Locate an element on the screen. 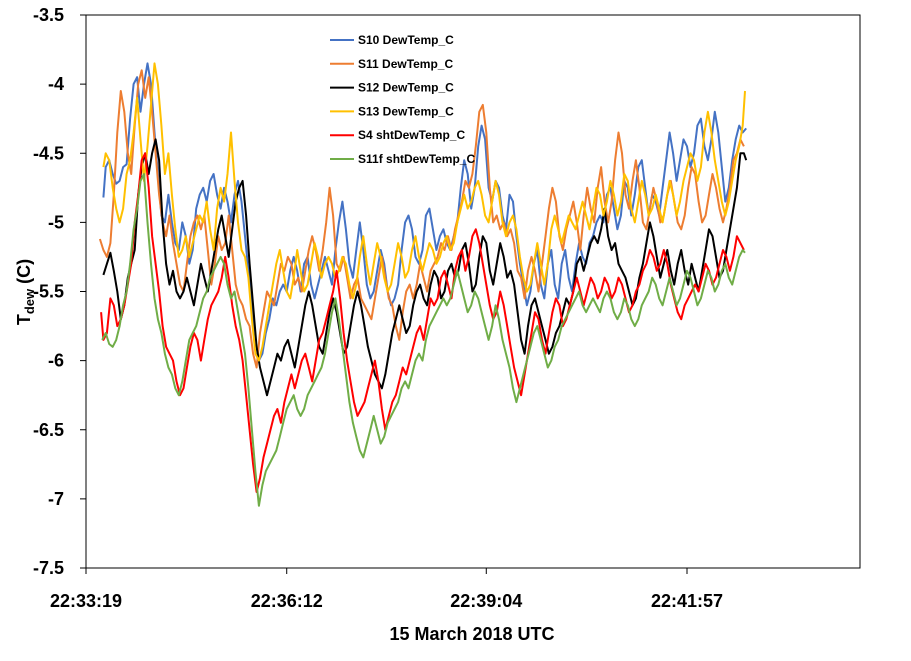 The width and height of the screenshot is (911, 661). legend-label-3: S12 DewTemp_C is located at coordinates (406, 88).